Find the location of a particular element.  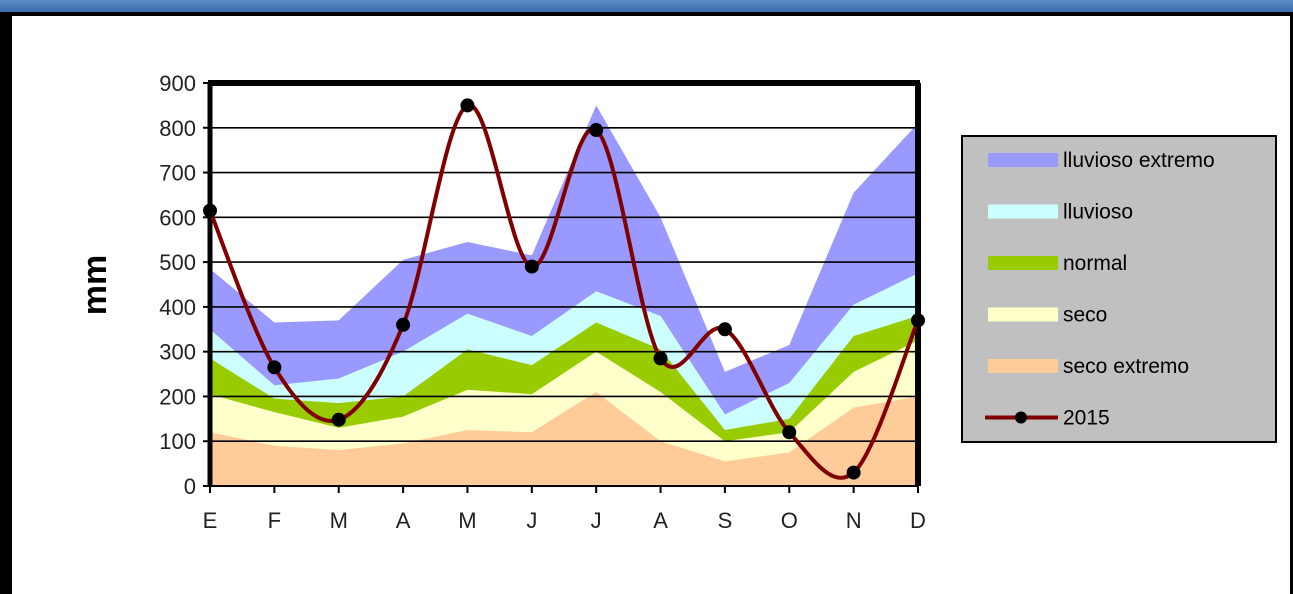

legend-swatch-lluvioso is located at coordinates (1023, 211).